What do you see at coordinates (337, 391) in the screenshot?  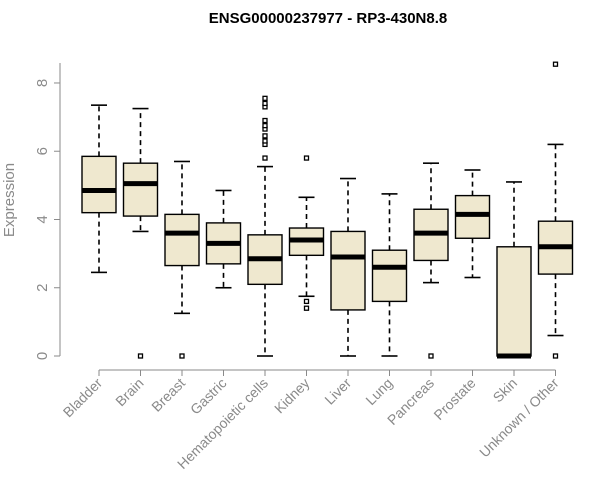 I see `x-tick-label: Liver` at bounding box center [337, 391].